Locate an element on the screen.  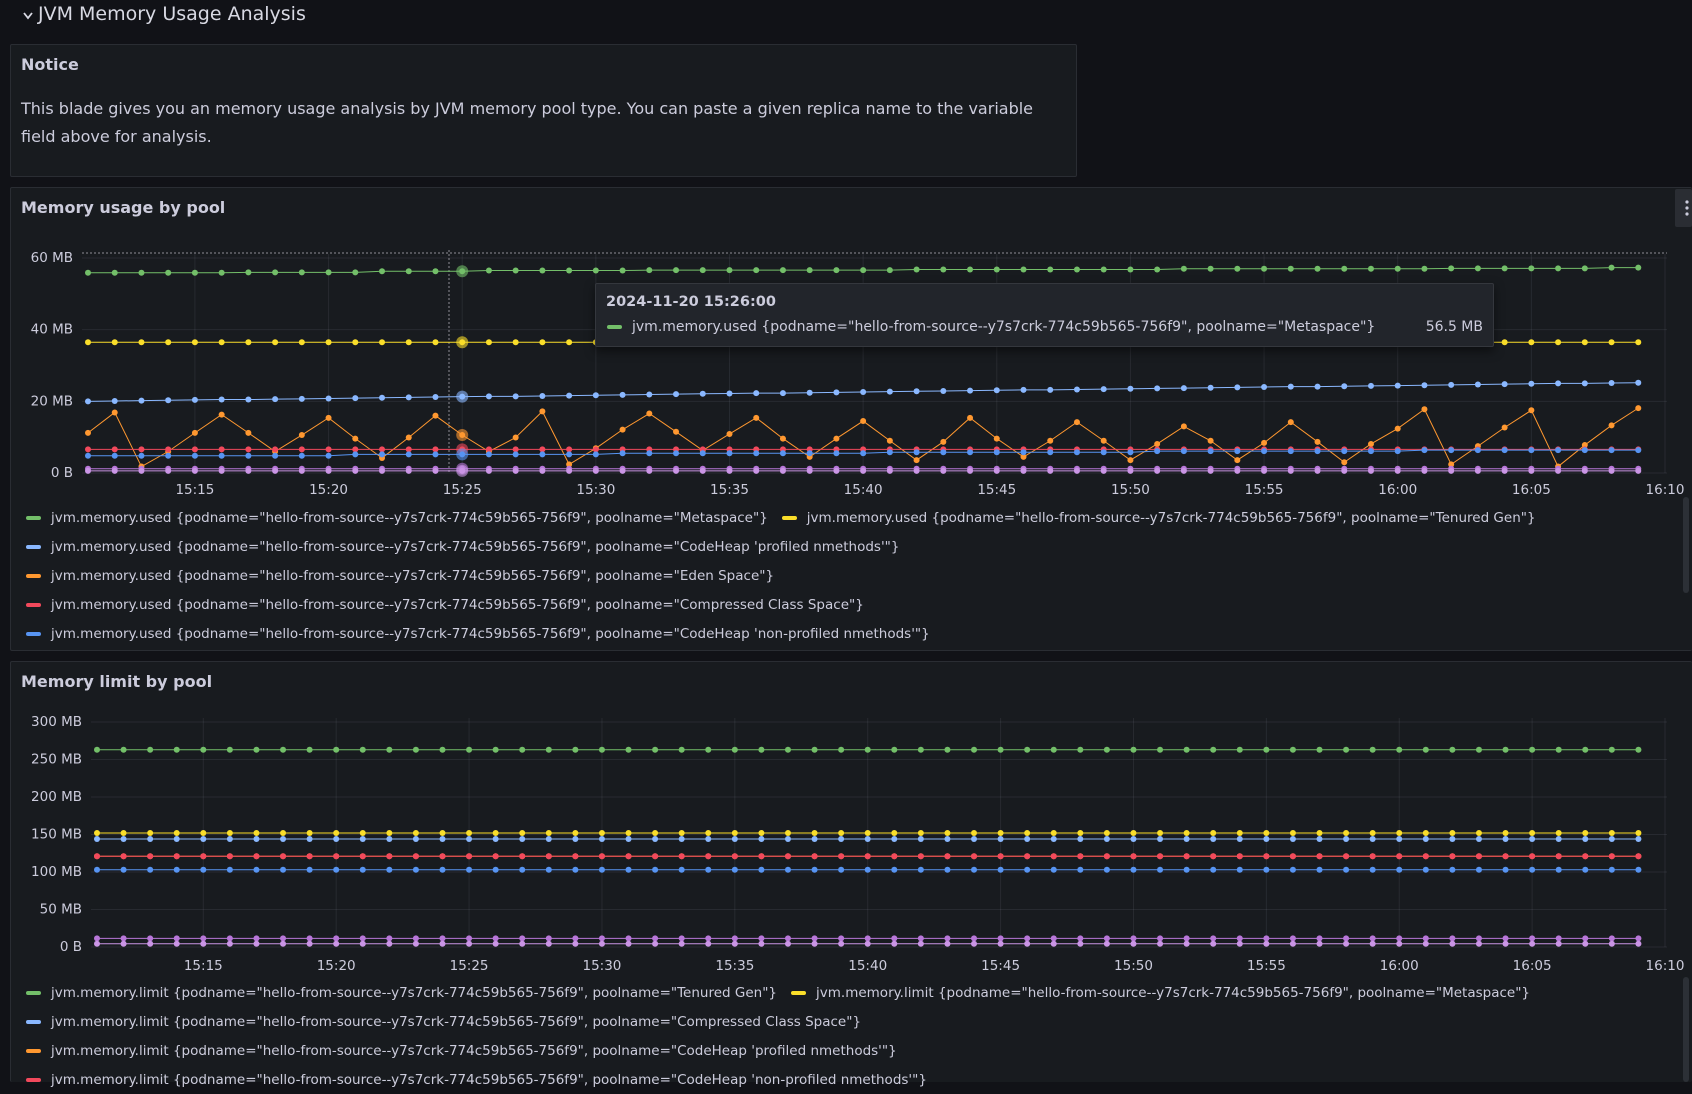
section-title: JVM Memory Usage Analysis is located at coordinates (172, 14).